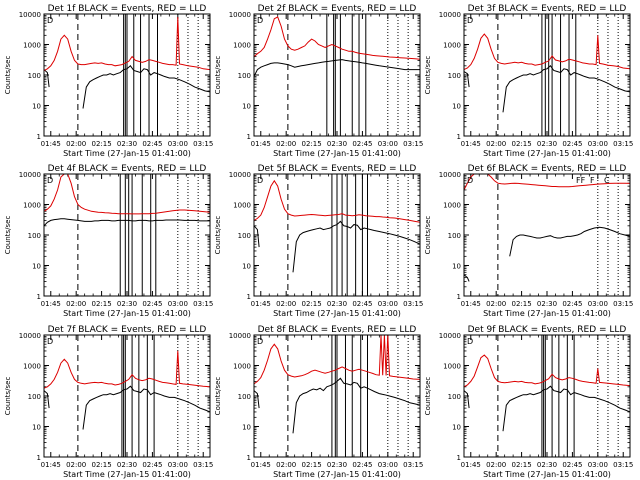 The image size is (640, 480). Describe the element at coordinates (581, 180) in the screenshot. I see `annotation-label: FF` at that location.